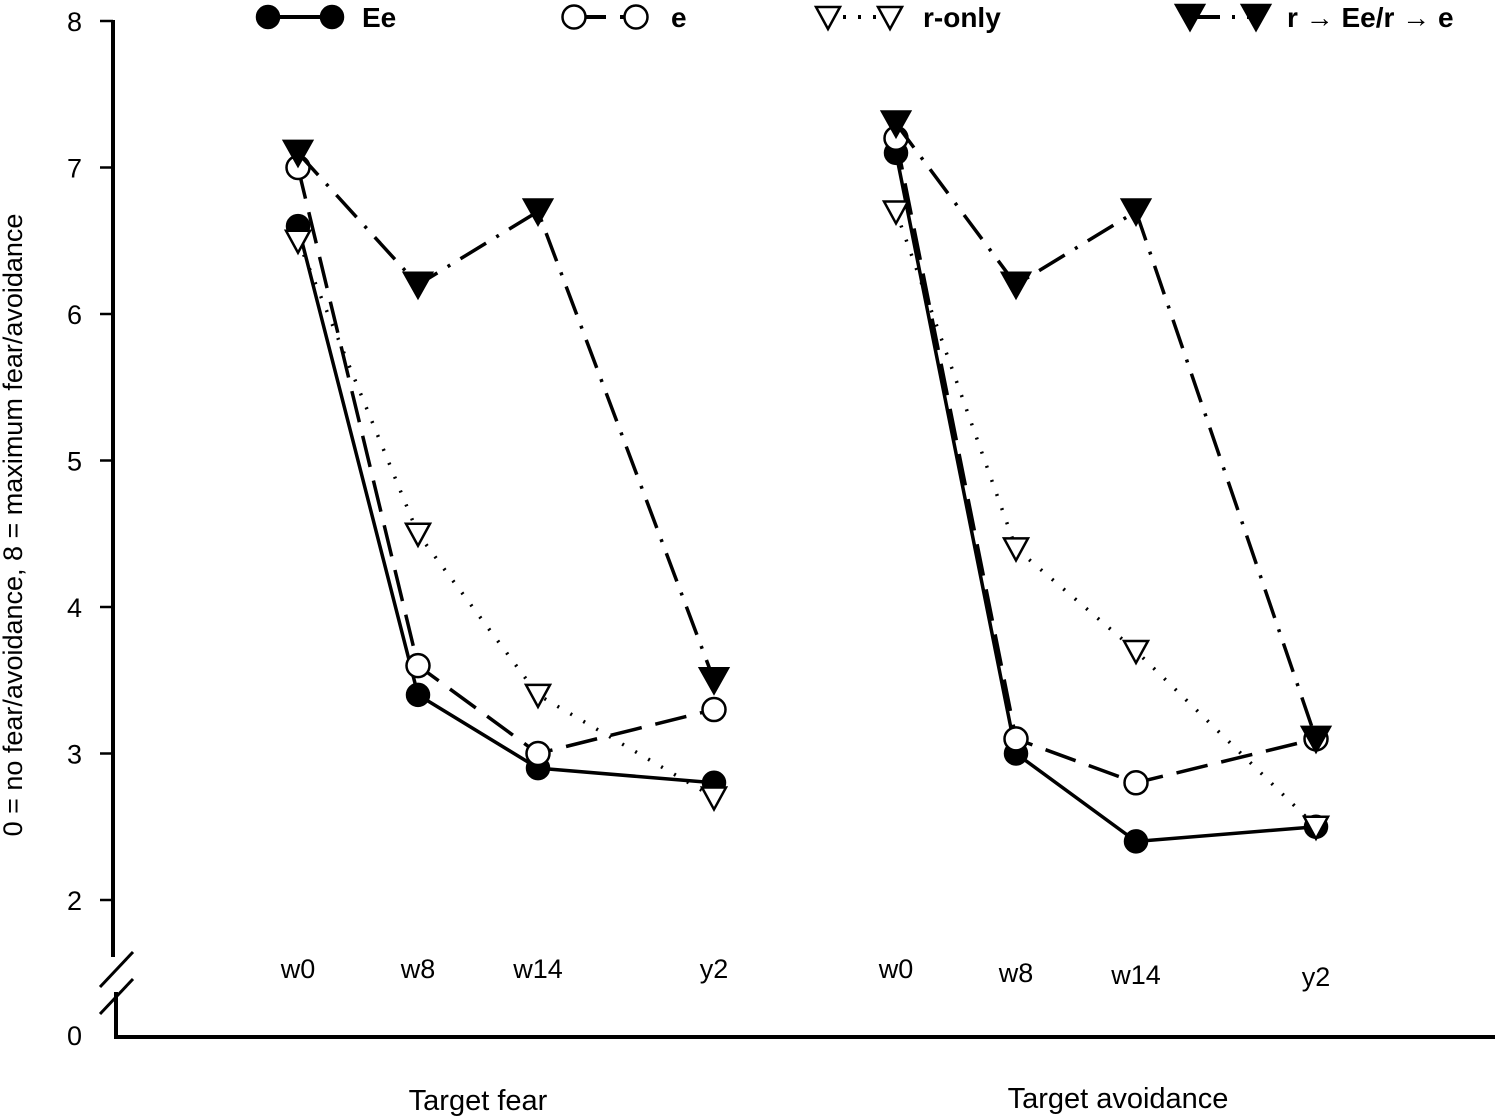 This screenshot has width=1495, height=1120. What do you see at coordinates (90, 529) in the screenshot?
I see `y-ticks: 0 2 3 4 5 6 7 8` at bounding box center [90, 529].